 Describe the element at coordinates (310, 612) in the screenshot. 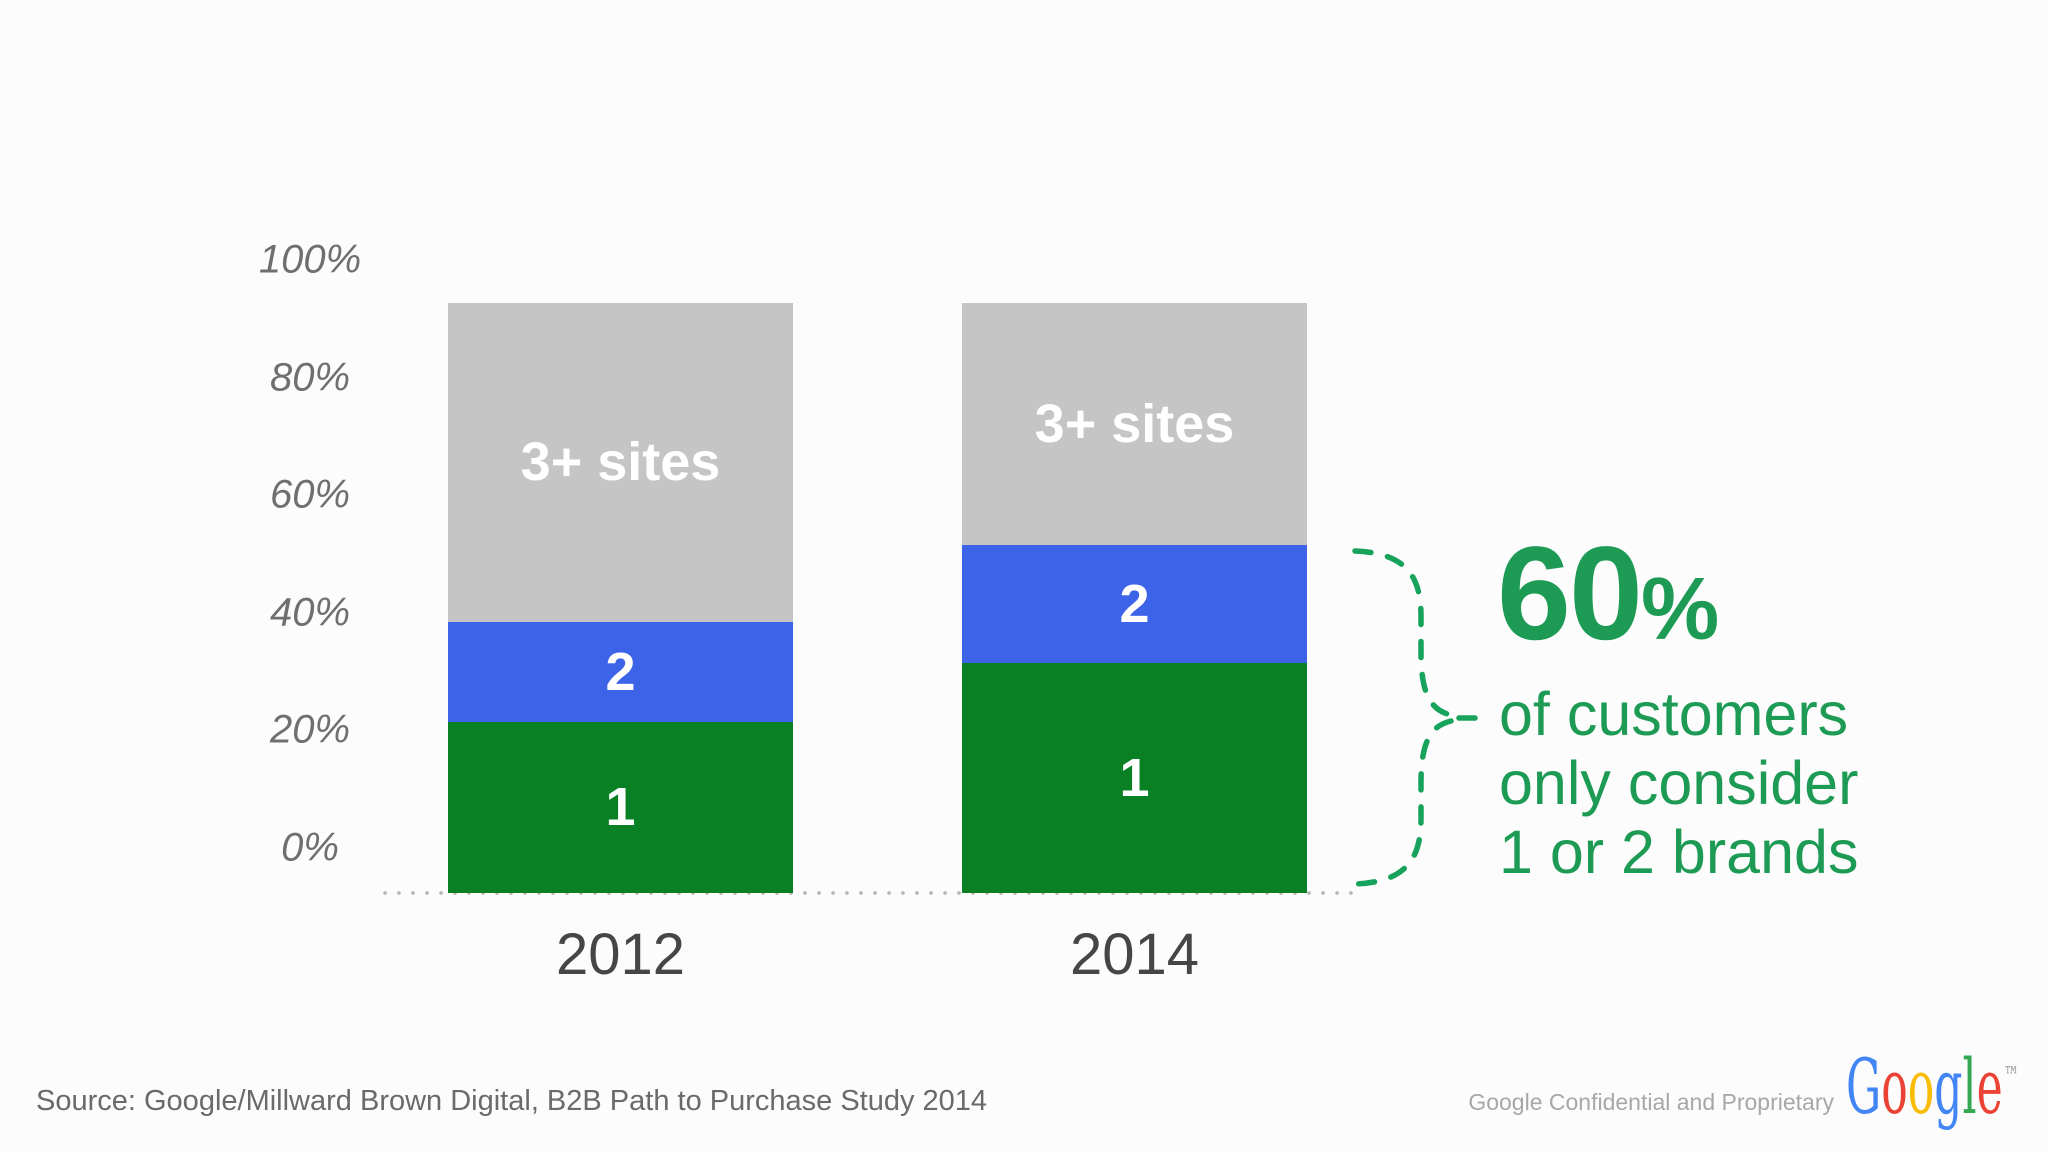

I see `y-tick-label: 40%` at that location.